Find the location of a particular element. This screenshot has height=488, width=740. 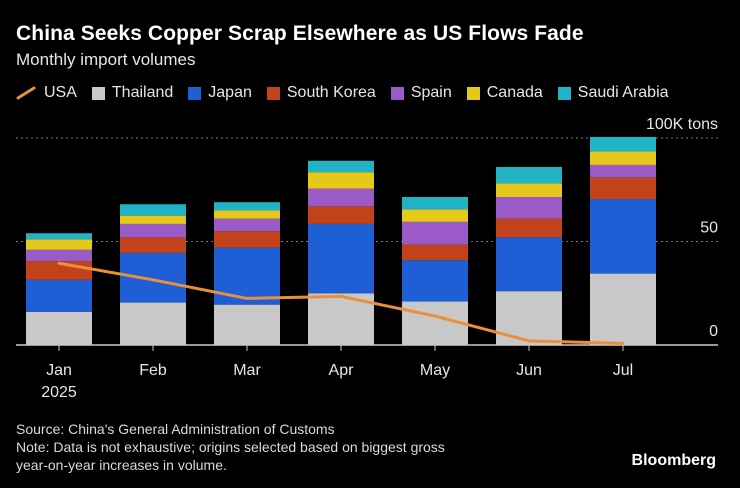

legend-item-saudi-arabia: Saudi Arabia is located at coordinates (613, 93).